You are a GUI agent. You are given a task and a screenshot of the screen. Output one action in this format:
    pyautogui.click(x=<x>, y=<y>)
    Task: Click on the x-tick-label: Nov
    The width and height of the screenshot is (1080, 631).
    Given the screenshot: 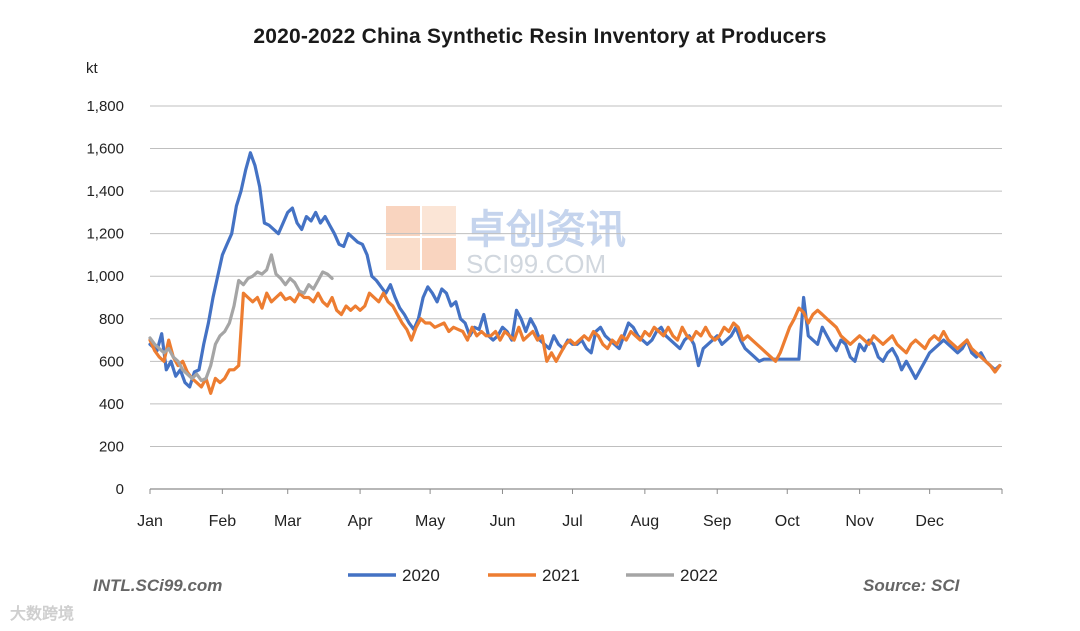 What is the action you would take?
    pyautogui.click(x=859, y=521)
    